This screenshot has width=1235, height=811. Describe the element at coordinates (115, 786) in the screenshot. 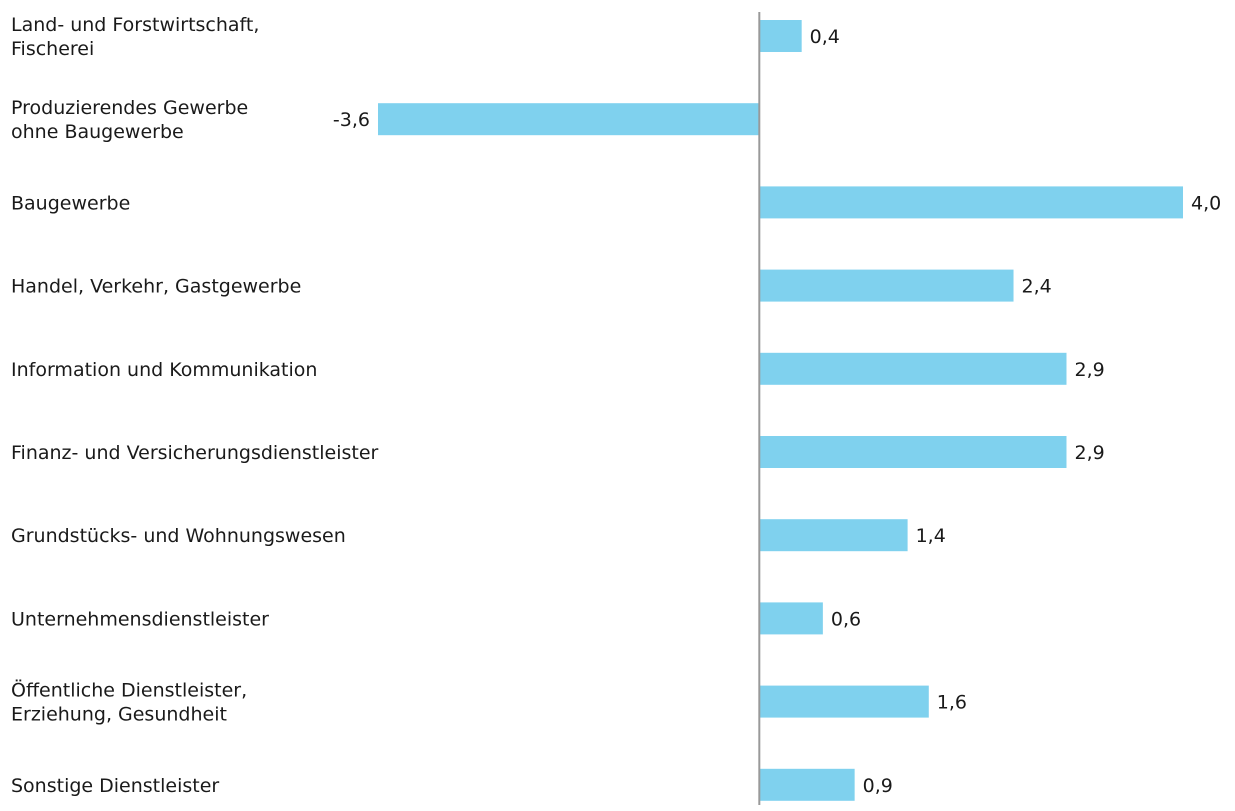

I see `category-label: Sonstige Dienstleister` at that location.